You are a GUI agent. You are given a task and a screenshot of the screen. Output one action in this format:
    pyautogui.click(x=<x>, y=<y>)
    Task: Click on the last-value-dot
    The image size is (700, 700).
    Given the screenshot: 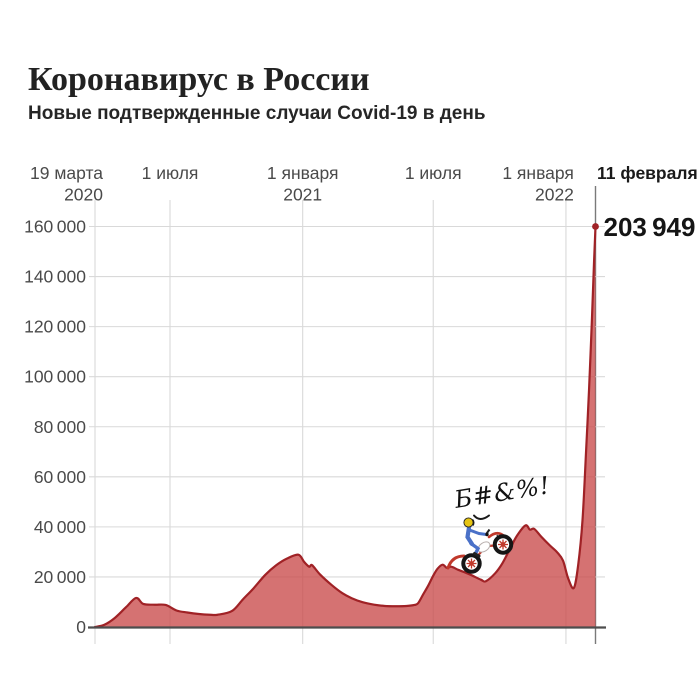 What is the action you would take?
    pyautogui.click(x=595, y=226)
    